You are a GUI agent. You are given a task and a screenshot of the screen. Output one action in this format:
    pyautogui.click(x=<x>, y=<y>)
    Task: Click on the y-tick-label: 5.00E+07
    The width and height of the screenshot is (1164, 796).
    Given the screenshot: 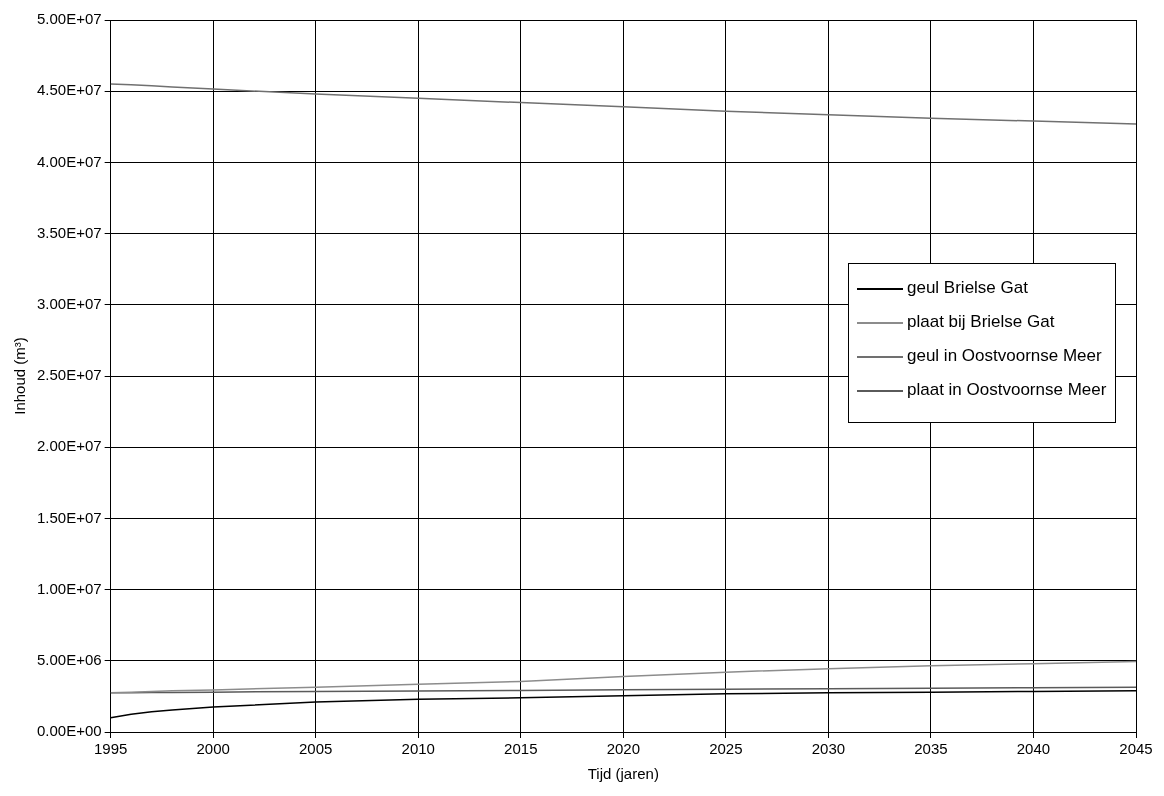 What is the action you would take?
    pyautogui.click(x=69, y=19)
    